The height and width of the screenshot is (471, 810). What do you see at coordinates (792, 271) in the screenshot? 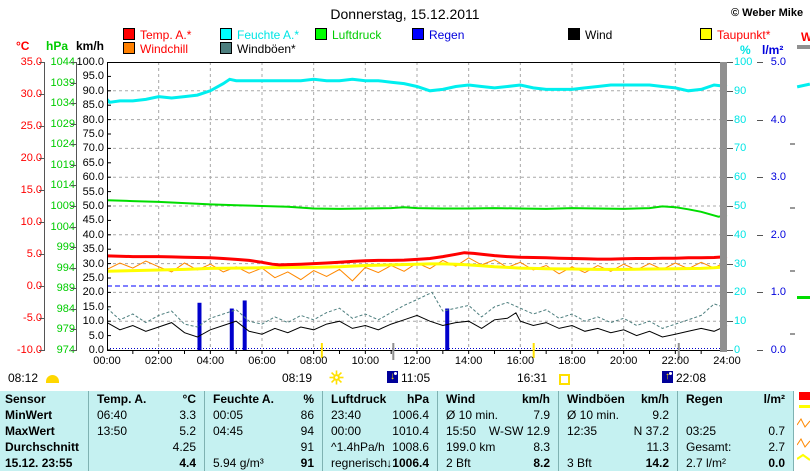
I see `cutoff-tick` at bounding box center [792, 271].